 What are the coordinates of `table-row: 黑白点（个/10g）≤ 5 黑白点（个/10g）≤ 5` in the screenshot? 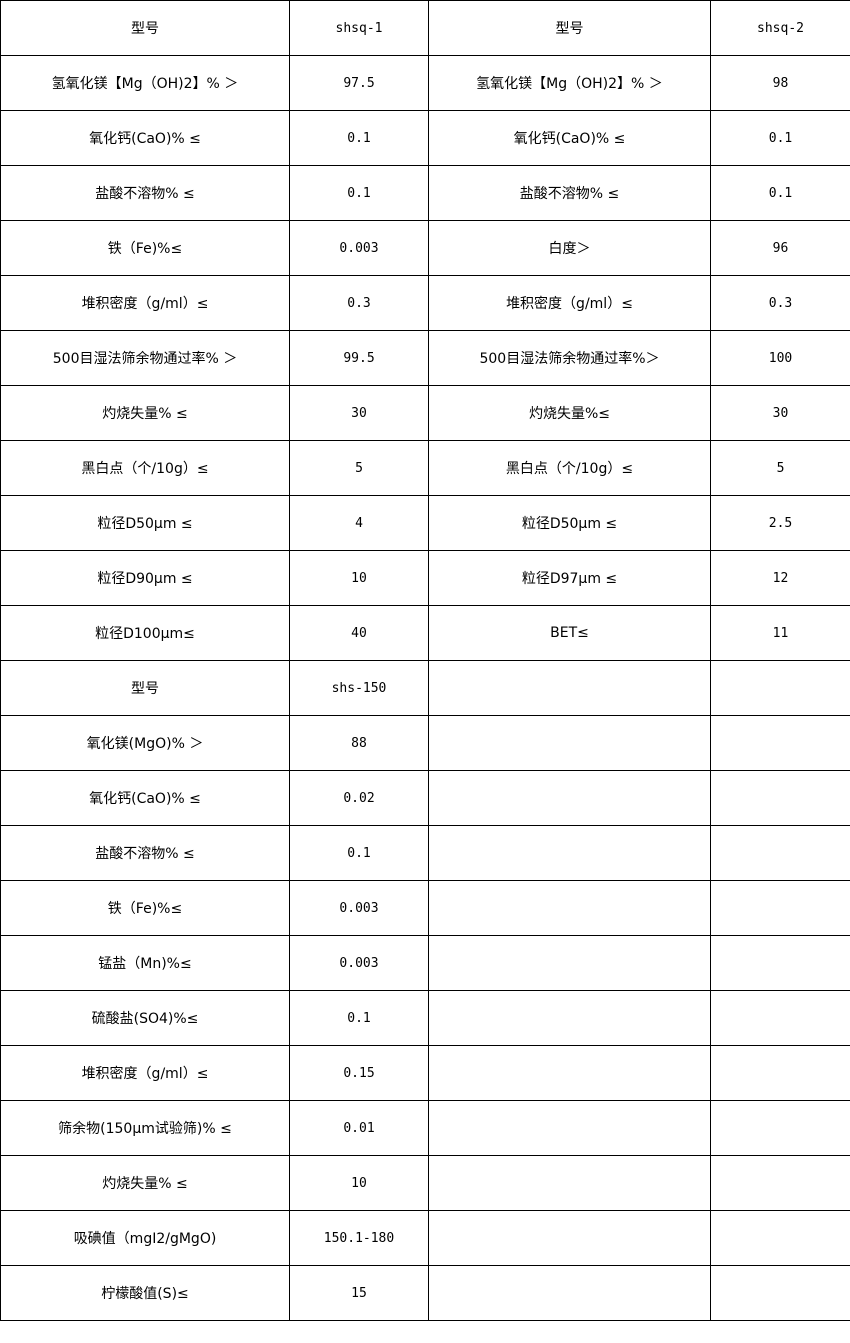 It's located at (425, 468).